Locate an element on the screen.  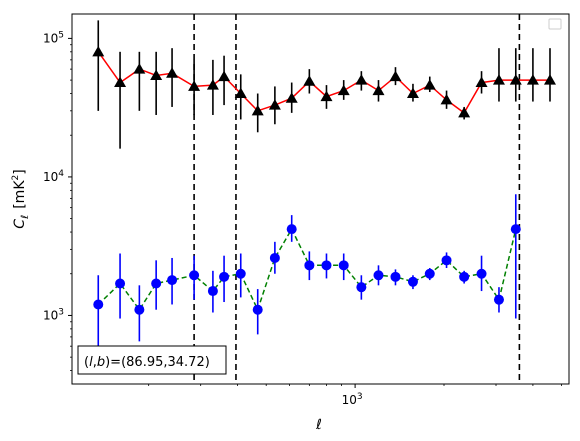
x-tick-label: 103 is located at coordinates (352, 399).